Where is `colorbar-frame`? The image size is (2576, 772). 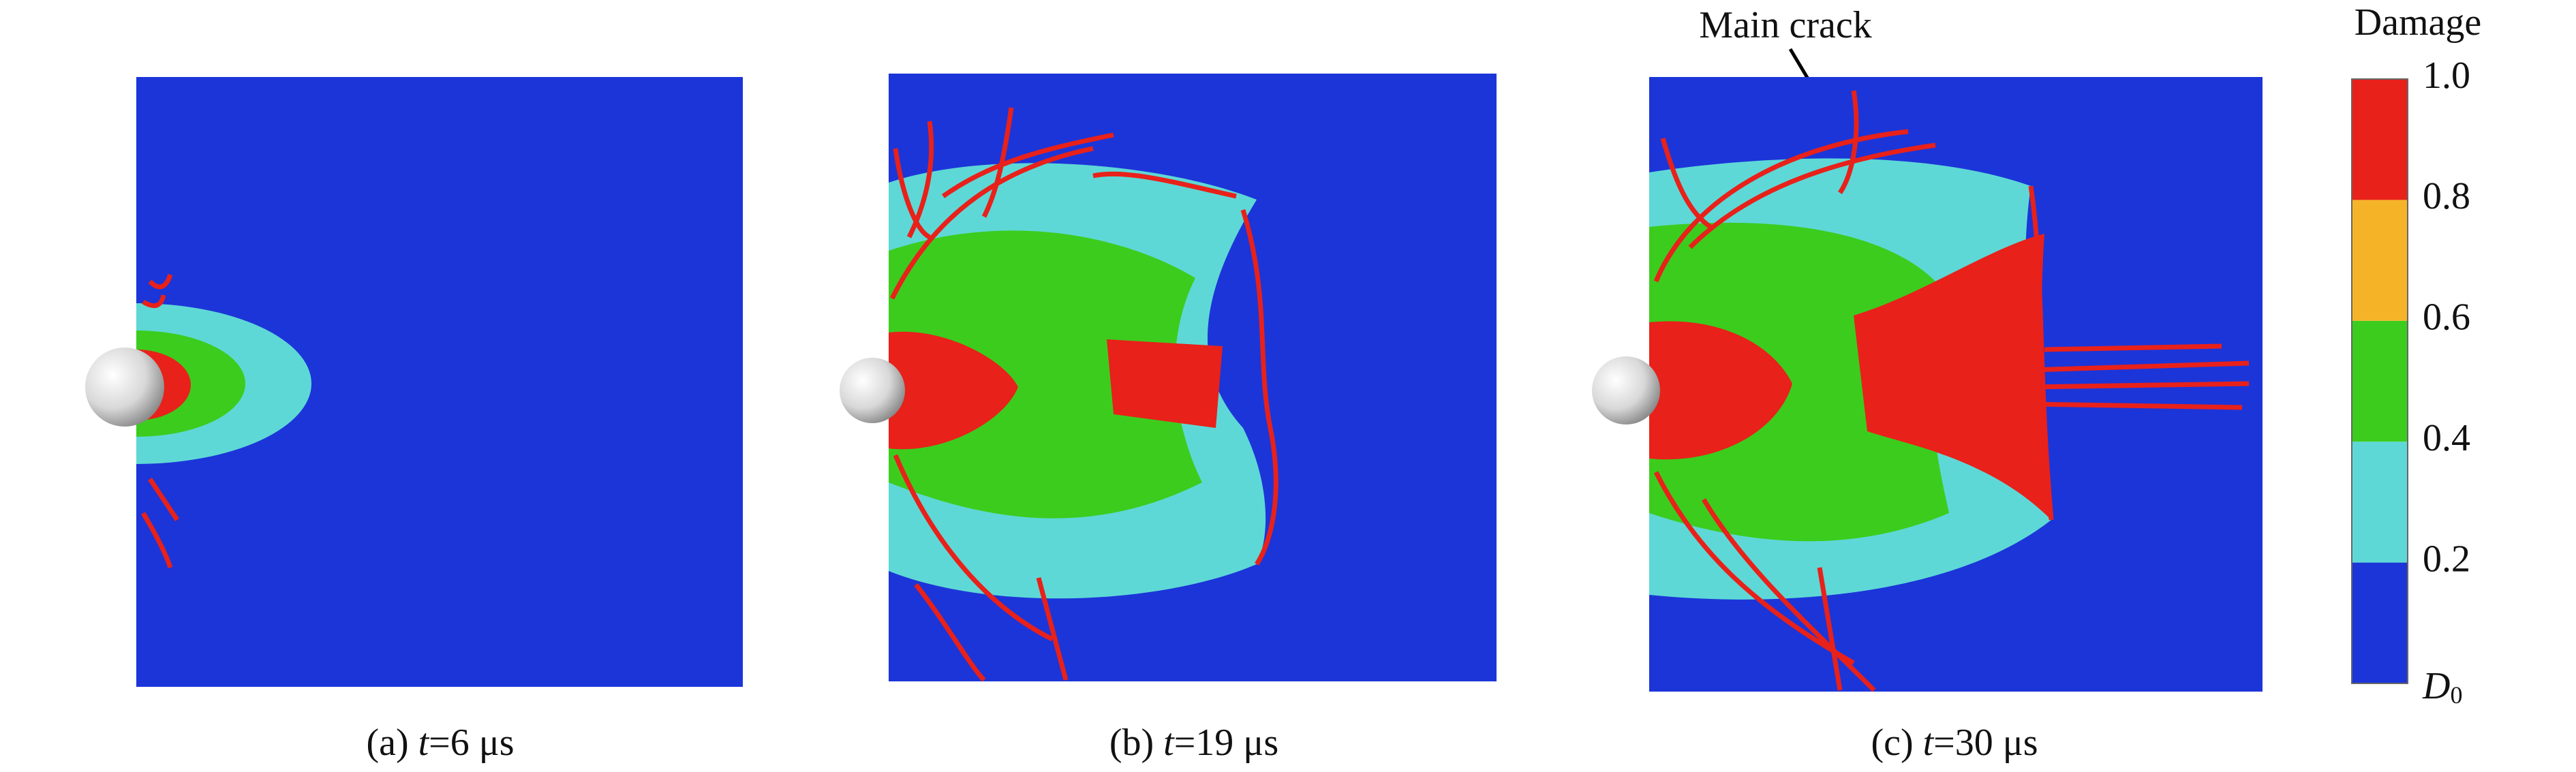 colorbar-frame is located at coordinates (2379, 381).